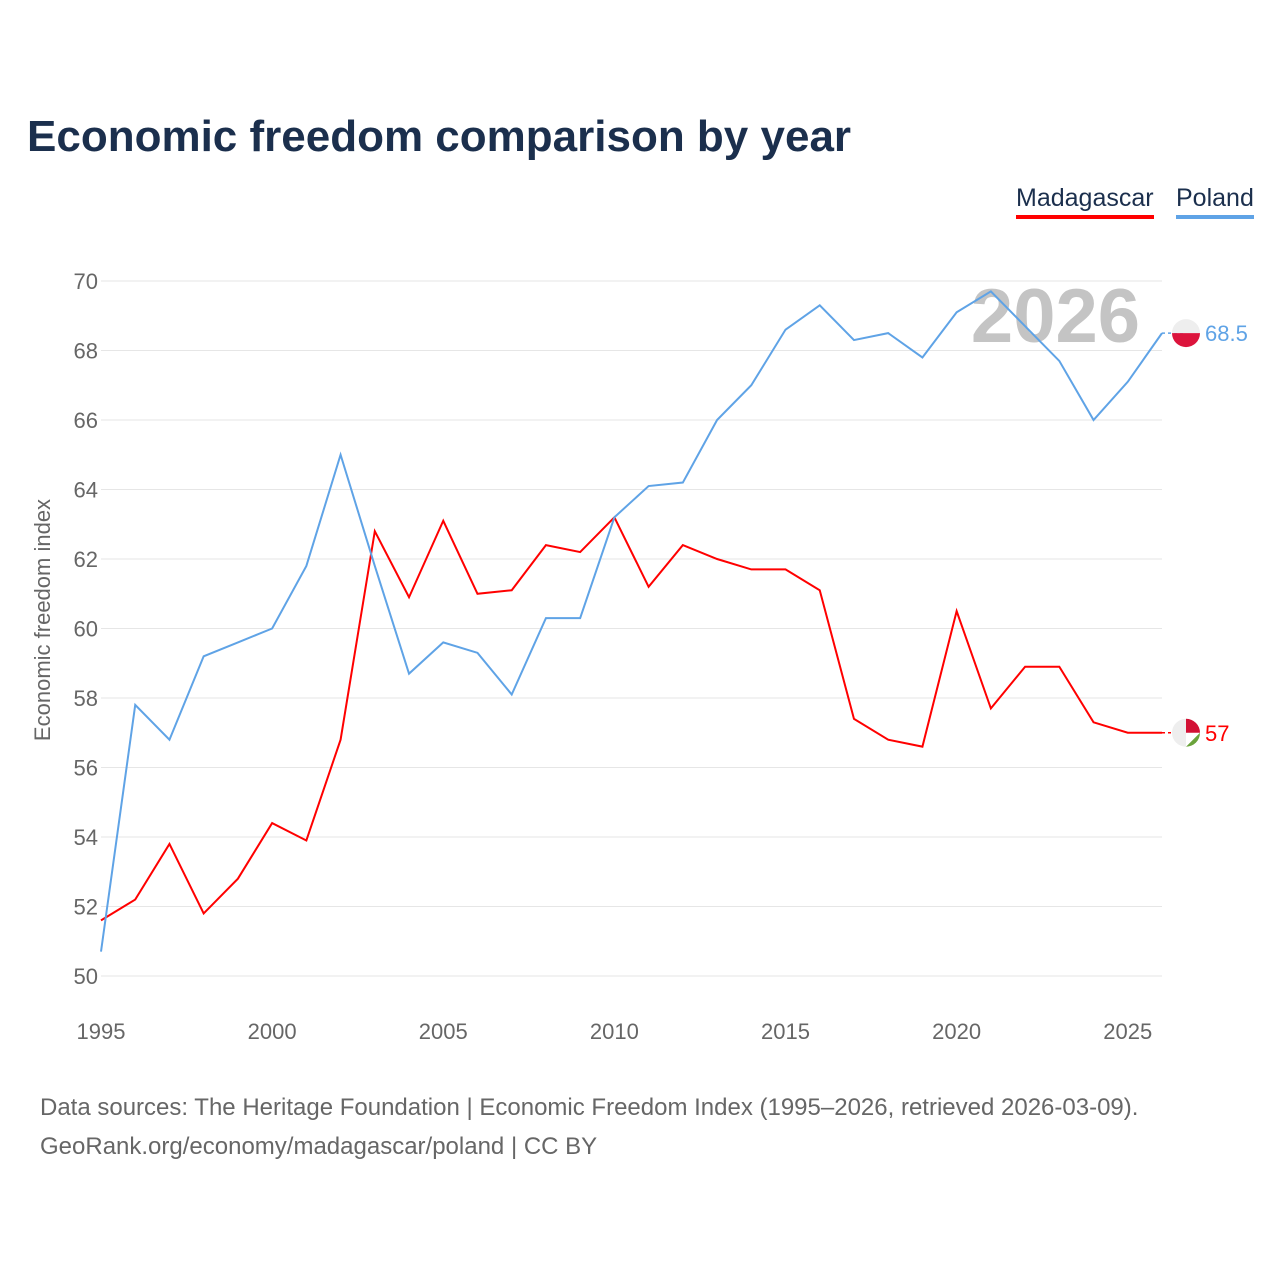 The image size is (1280, 1280). Describe the element at coordinates (1186, 326) in the screenshot. I see `poland-flag-icon` at that location.